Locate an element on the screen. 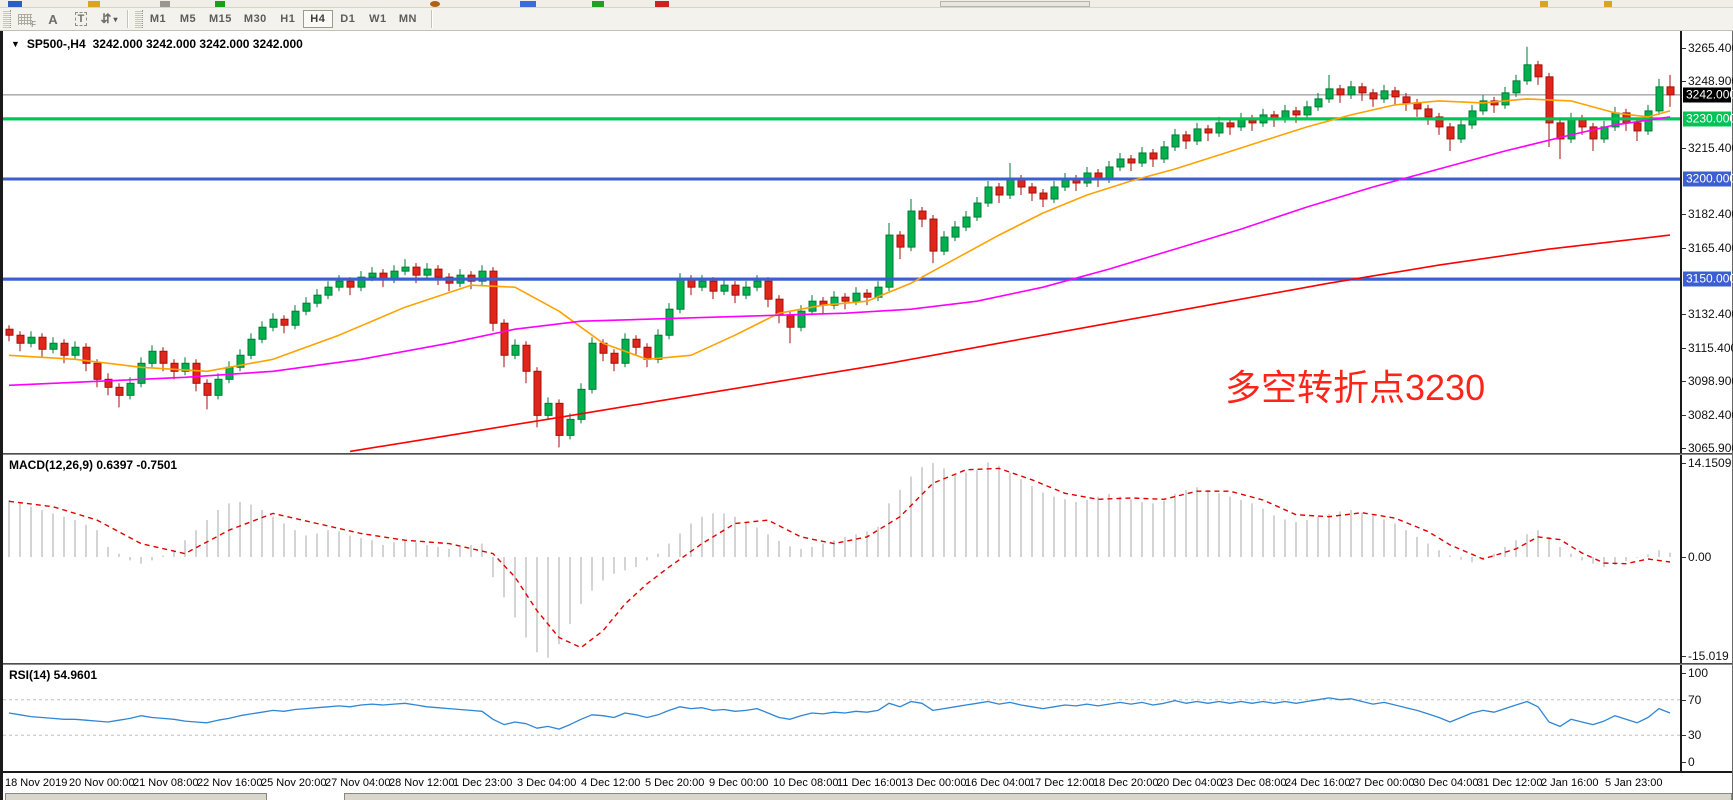  price-badge: 3242.000 is located at coordinates (1708, 95).